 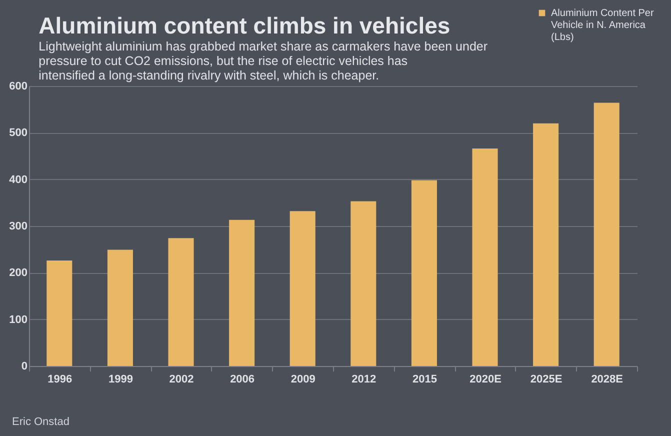 I want to click on y-tick-label: 100, so click(x=18, y=320).